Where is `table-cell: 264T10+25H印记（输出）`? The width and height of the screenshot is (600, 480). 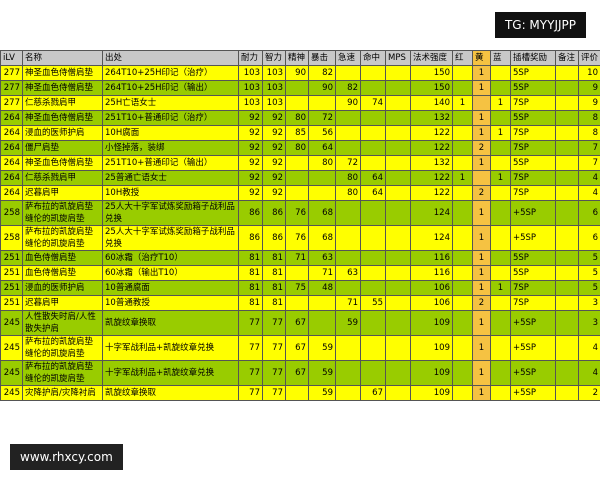
table-cell: 264T10+25H印记（输出） is located at coordinates (170, 88).